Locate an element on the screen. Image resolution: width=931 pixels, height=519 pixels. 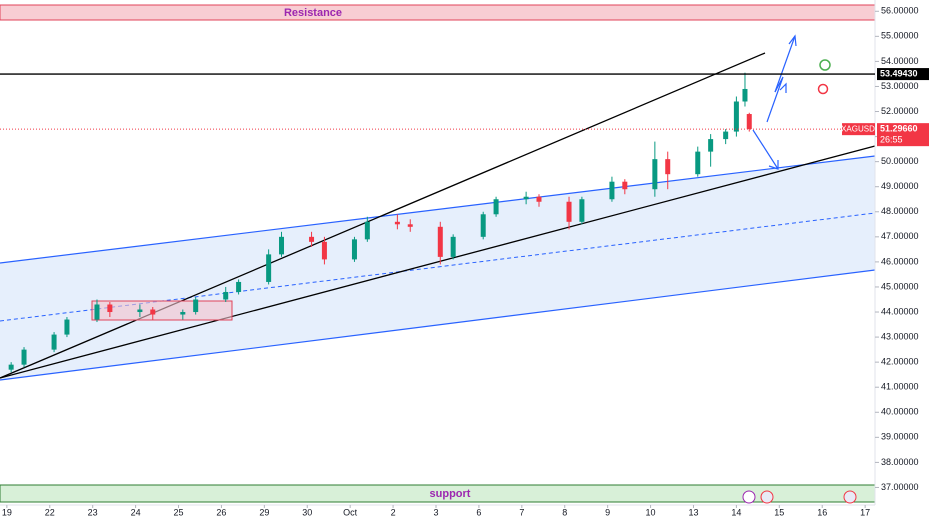
x-tick-label: 23 is located at coordinates (93, 512).